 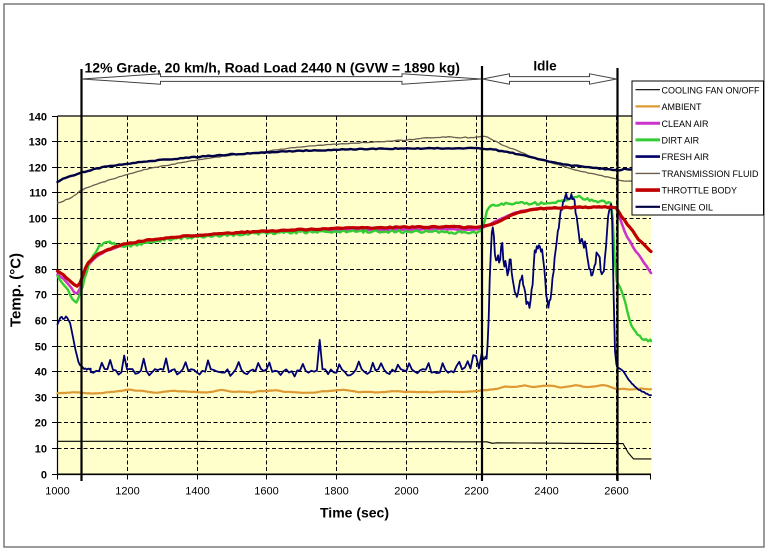 I want to click on svg-text: Idle, so click(x=545, y=65).